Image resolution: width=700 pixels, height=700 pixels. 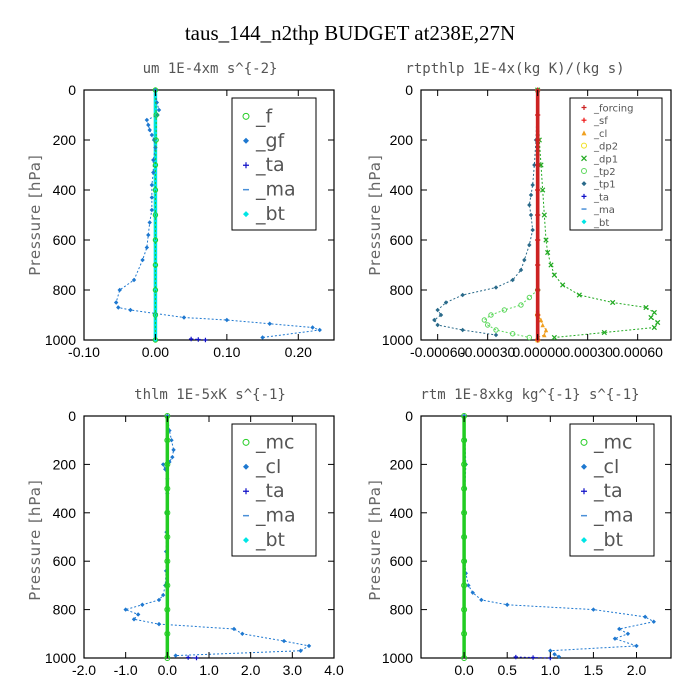 What do you see at coordinates (600, 121) in the screenshot?
I see `legend-entry: _sf` at bounding box center [600, 121].